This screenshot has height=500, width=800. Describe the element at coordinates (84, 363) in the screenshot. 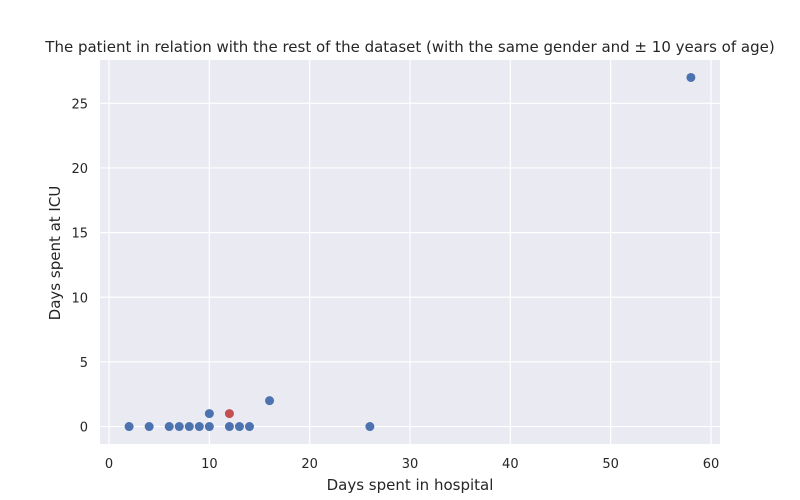

I see `y-tick-label: 5` at that location.